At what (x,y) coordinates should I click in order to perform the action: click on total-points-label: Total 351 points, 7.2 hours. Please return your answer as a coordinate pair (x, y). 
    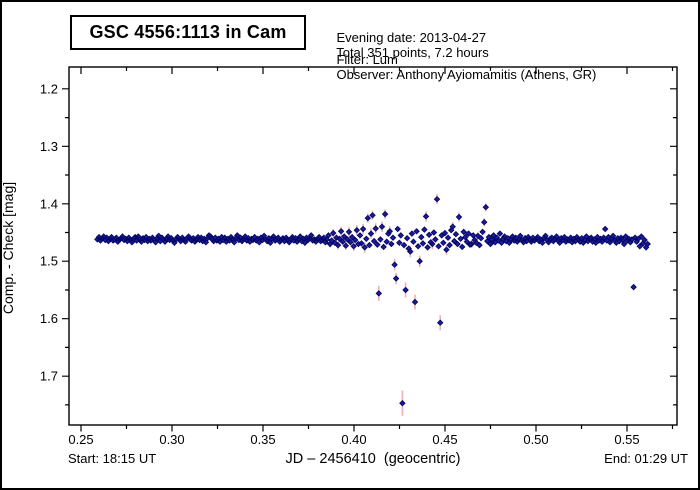
    Looking at the image, I should click on (412, 52).